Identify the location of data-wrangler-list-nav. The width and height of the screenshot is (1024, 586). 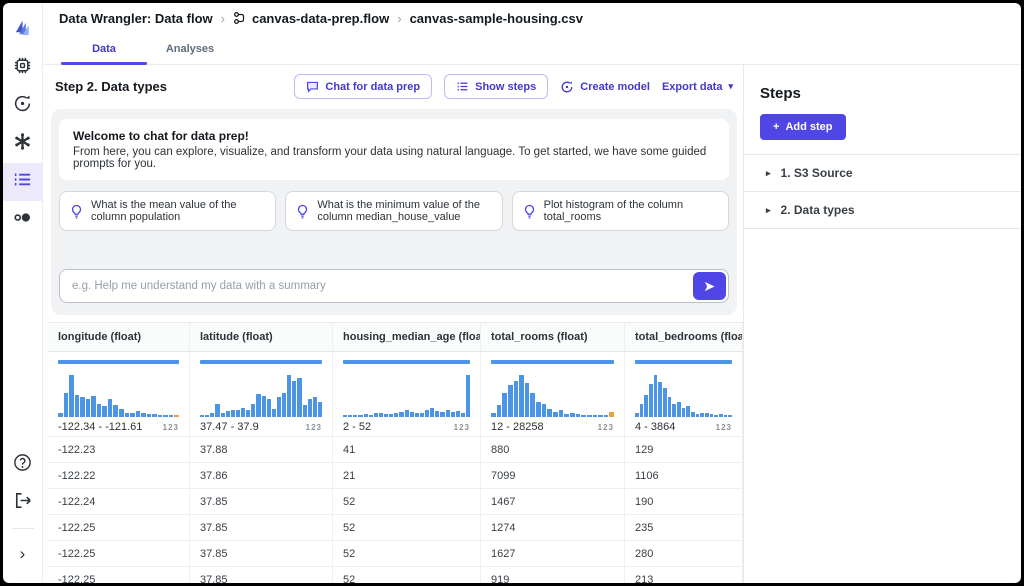
(23, 182).